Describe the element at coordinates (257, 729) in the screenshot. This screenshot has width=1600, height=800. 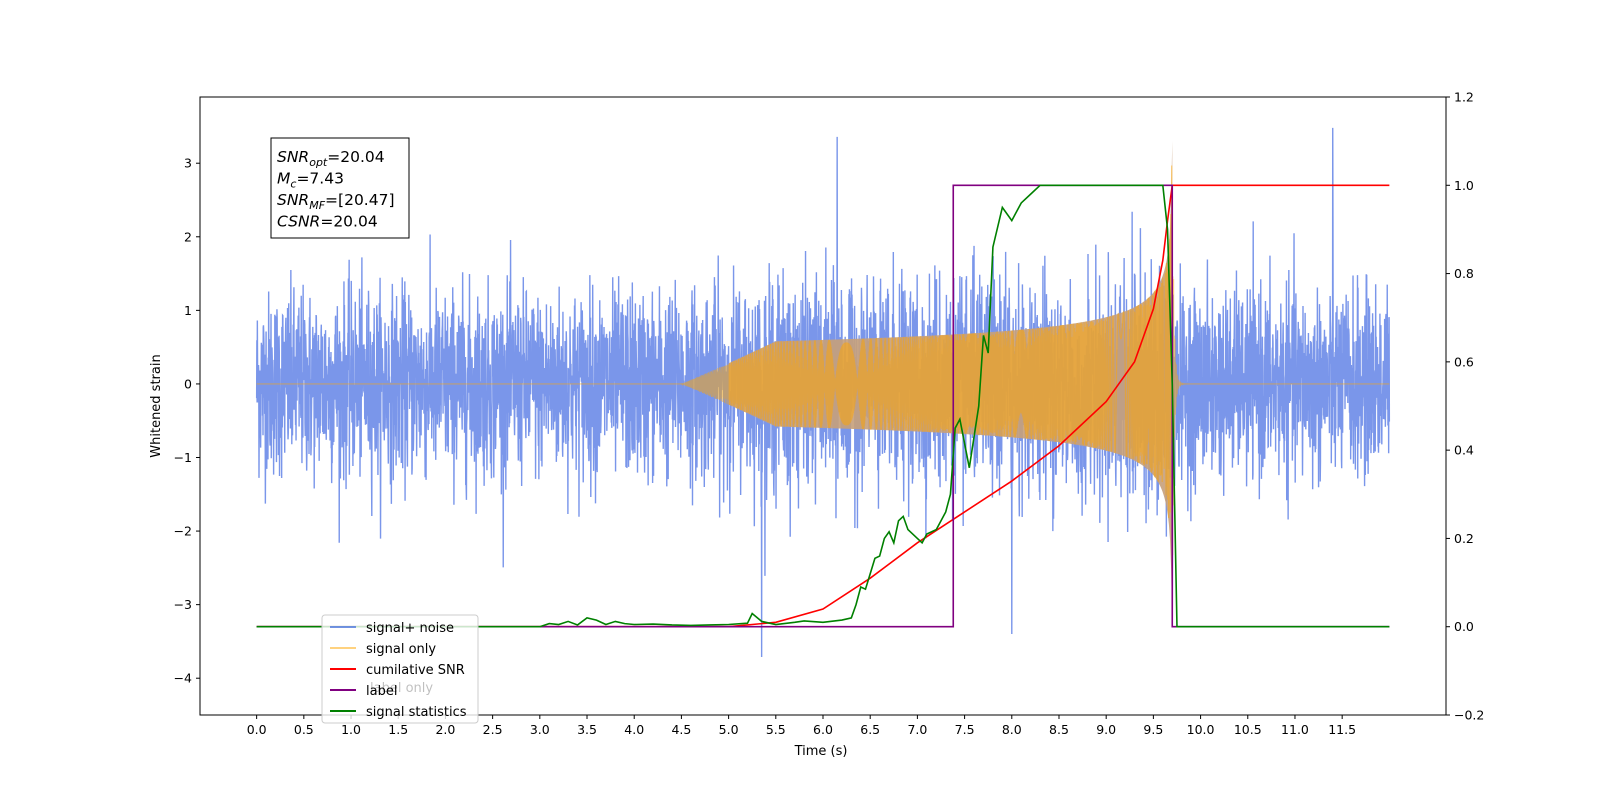
I see `x-tick-label: 0.0` at that location.